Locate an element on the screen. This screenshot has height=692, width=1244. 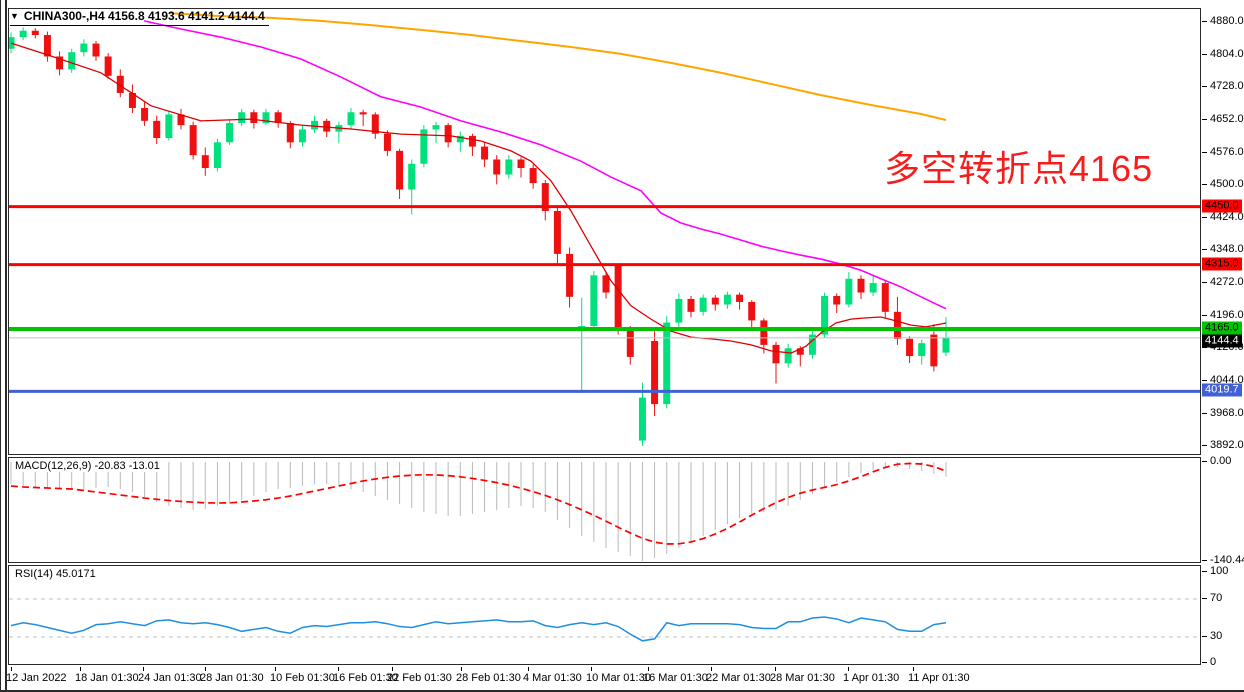
macd-plot is located at coordinates (604, 510).